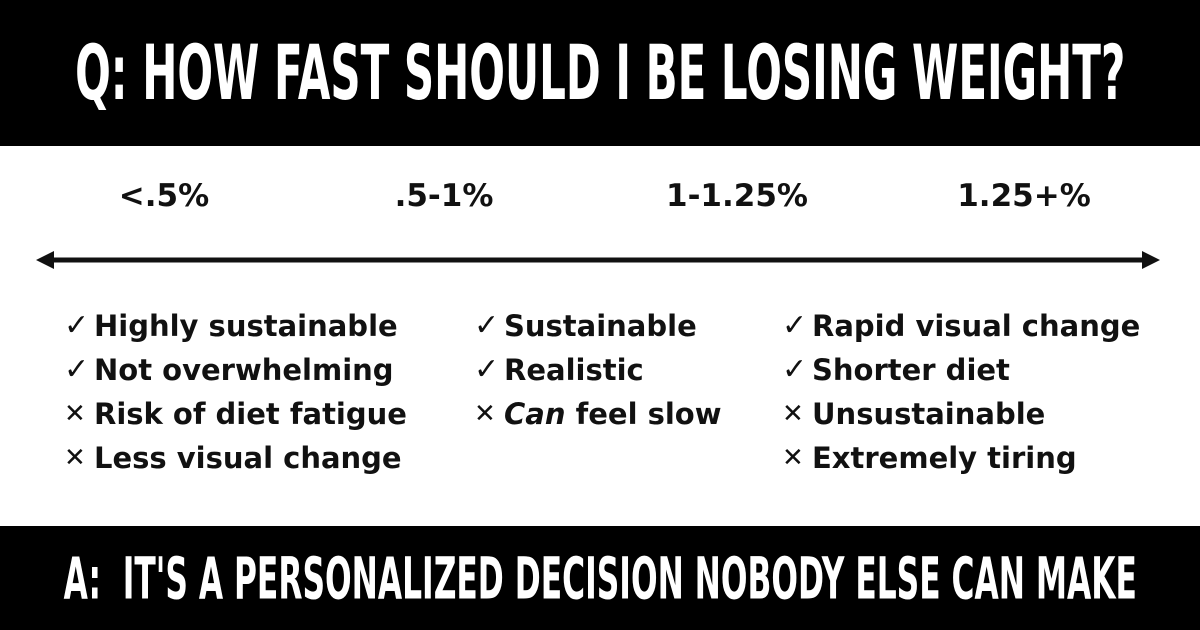 Image resolution: width=1200 pixels, height=630 pixels. Describe the element at coordinates (737, 196) in the screenshot. I see `scale-label-3: 1-1.25%` at that location.